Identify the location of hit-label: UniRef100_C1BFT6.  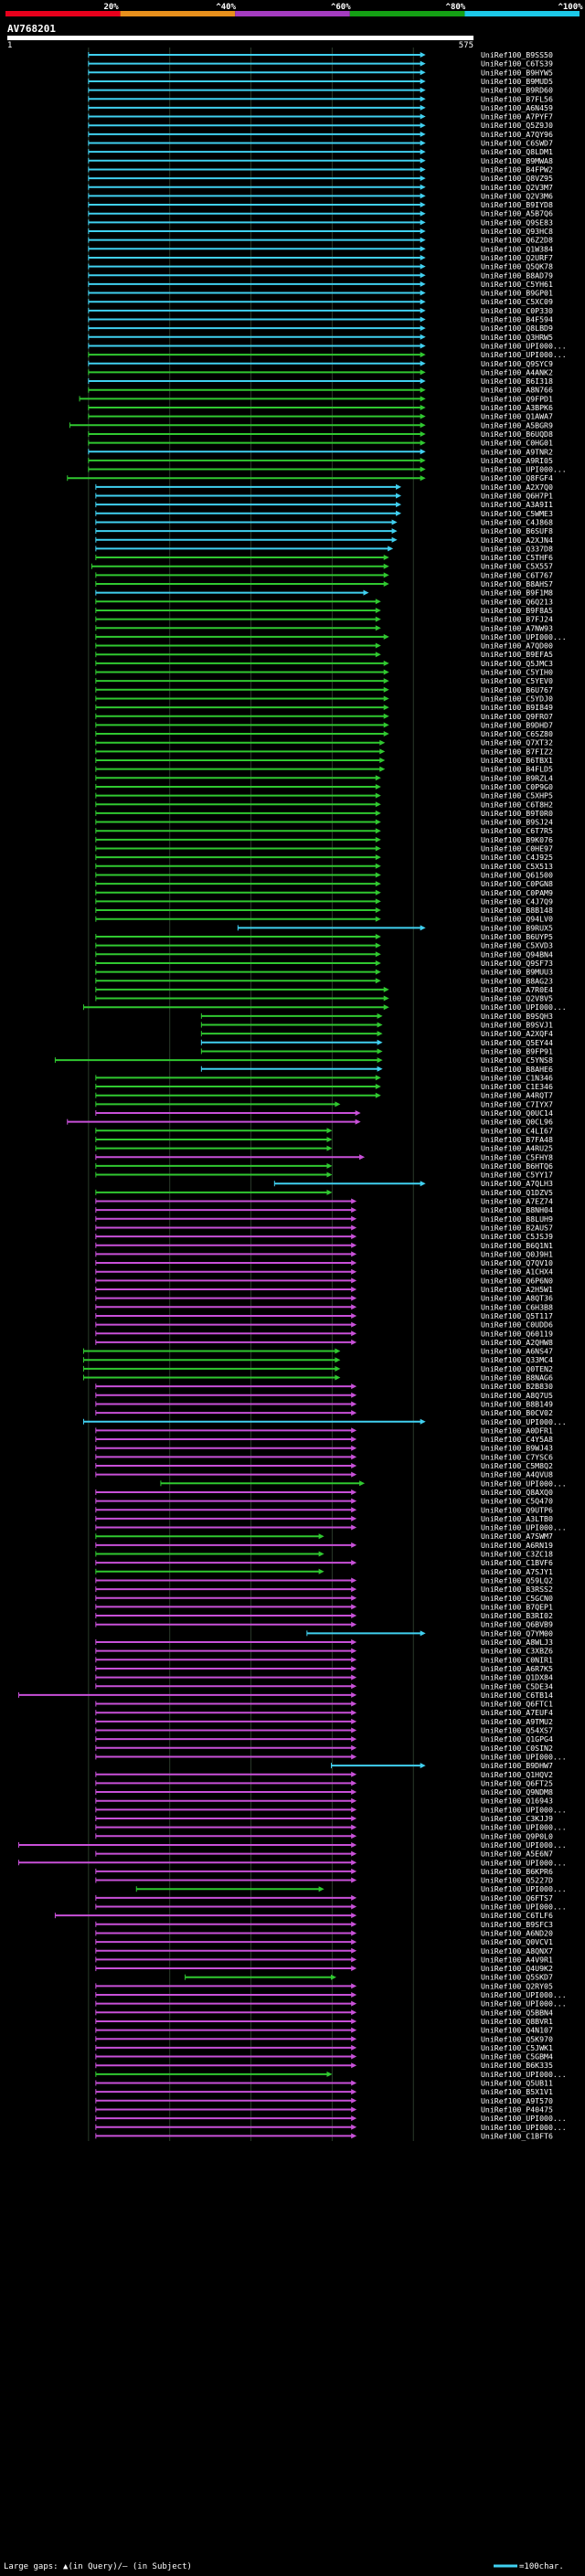
(517, 2135).